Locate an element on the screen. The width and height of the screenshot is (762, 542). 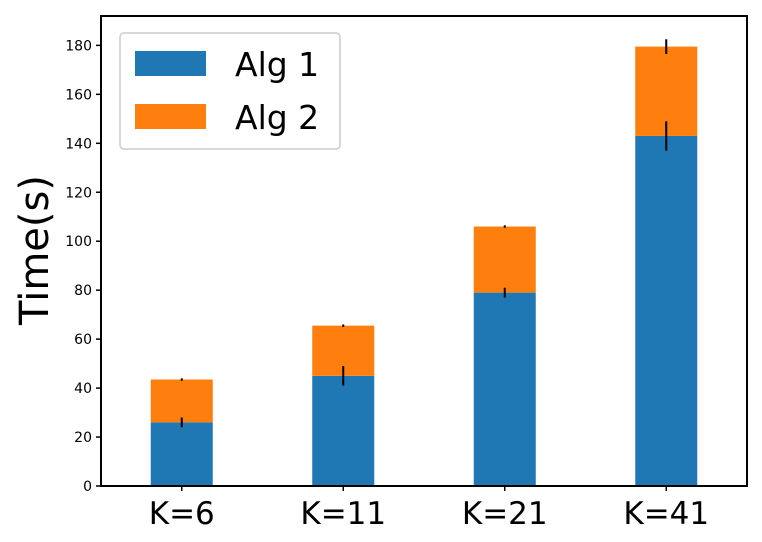
y-tick-label-7: 120 is located at coordinates (78, 193).